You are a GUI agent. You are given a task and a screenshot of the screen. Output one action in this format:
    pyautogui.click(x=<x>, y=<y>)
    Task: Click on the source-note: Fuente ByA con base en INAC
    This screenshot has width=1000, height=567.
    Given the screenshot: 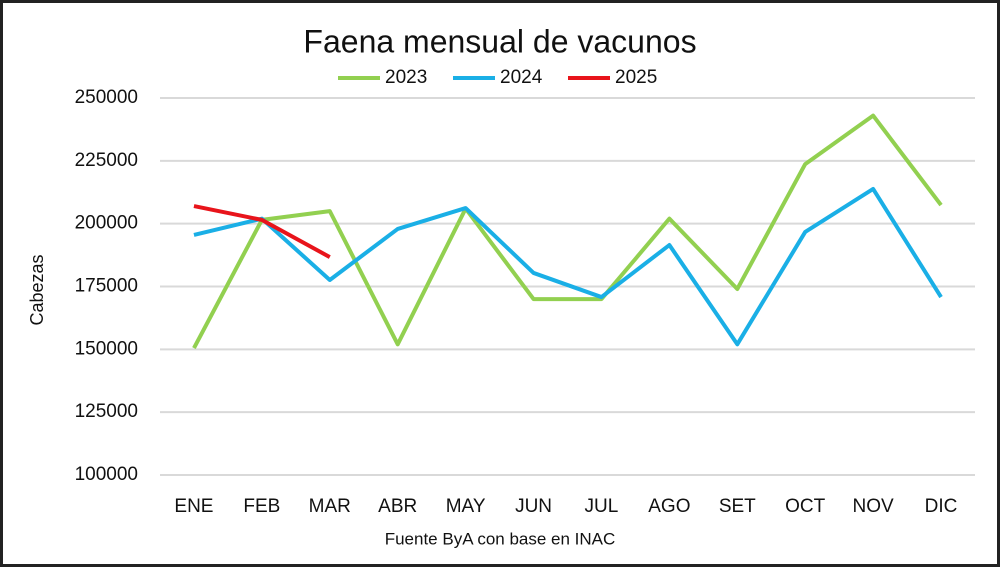 What is the action you would take?
    pyautogui.click(x=500, y=538)
    